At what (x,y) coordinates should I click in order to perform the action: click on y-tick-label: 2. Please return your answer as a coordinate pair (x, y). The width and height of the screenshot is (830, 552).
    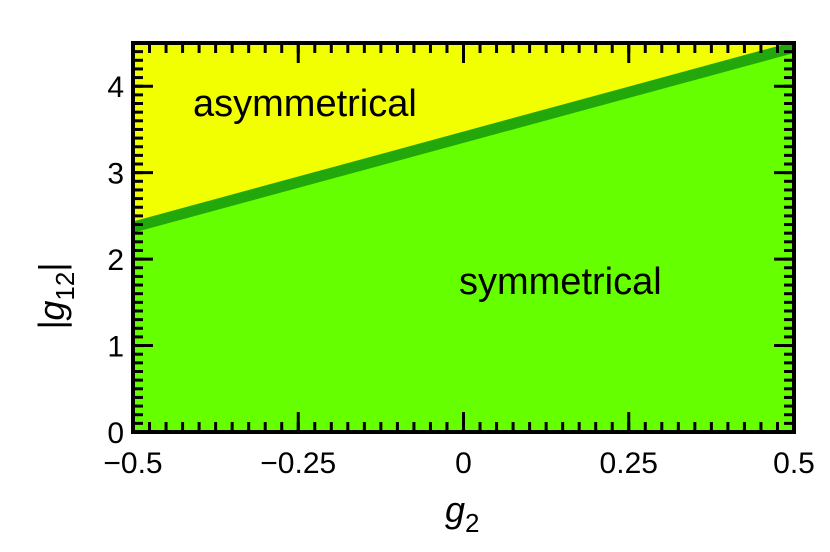
    Looking at the image, I should click on (115, 260).